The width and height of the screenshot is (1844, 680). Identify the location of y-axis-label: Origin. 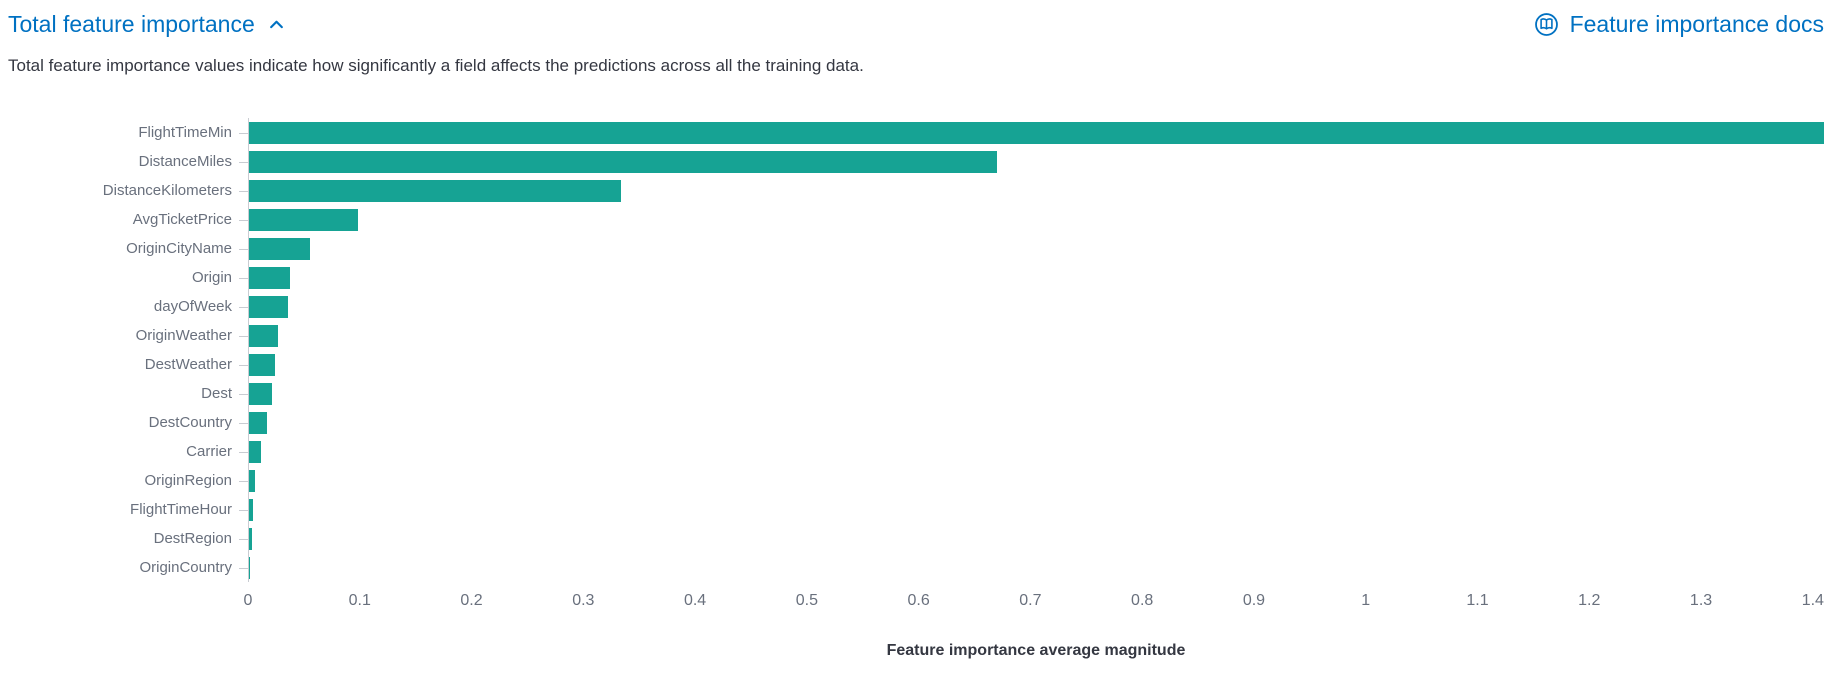
(128, 277).